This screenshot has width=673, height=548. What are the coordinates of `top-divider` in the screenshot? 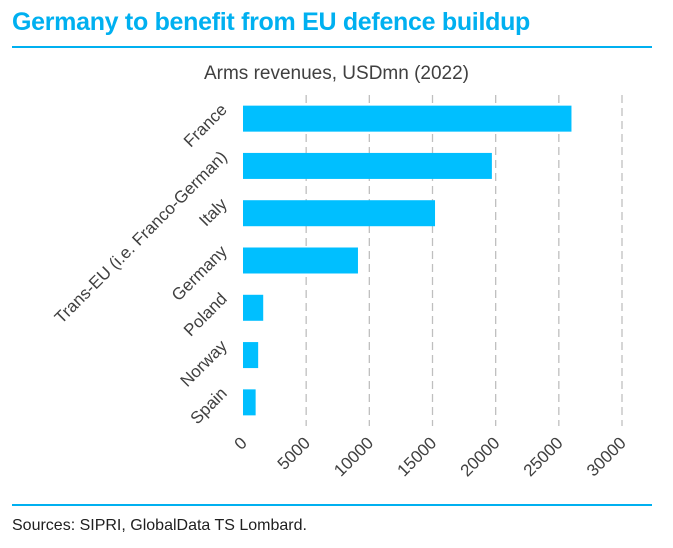 It's located at (332, 47).